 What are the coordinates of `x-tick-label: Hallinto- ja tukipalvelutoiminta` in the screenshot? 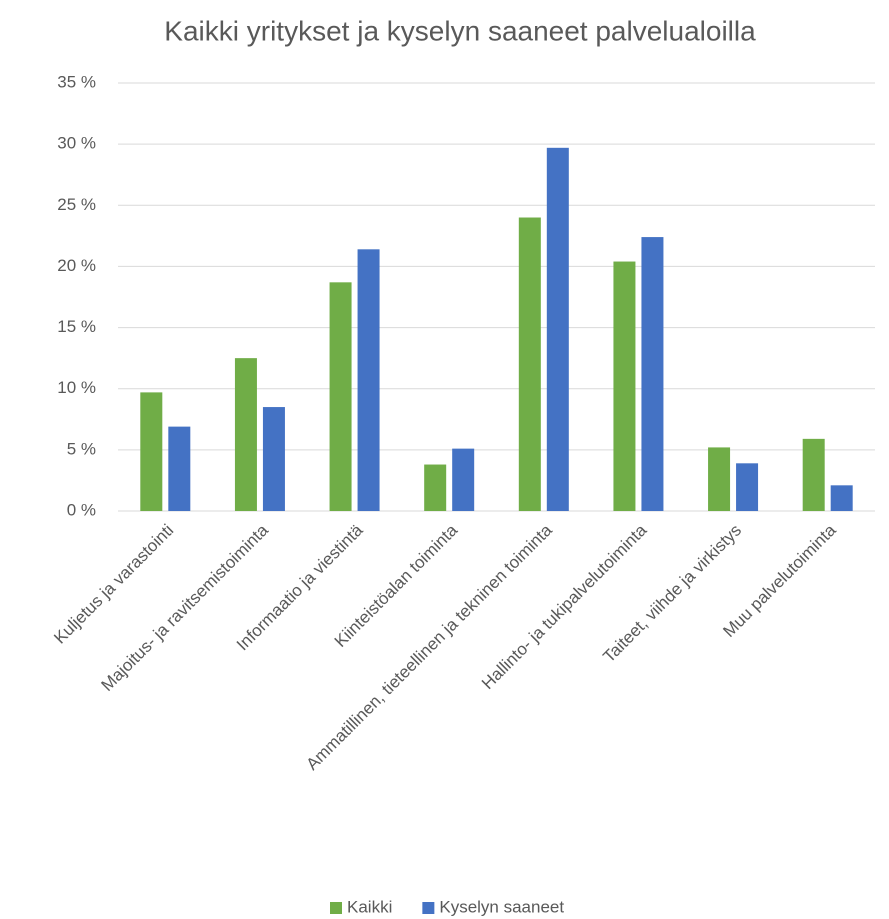 It's located at (564, 606).